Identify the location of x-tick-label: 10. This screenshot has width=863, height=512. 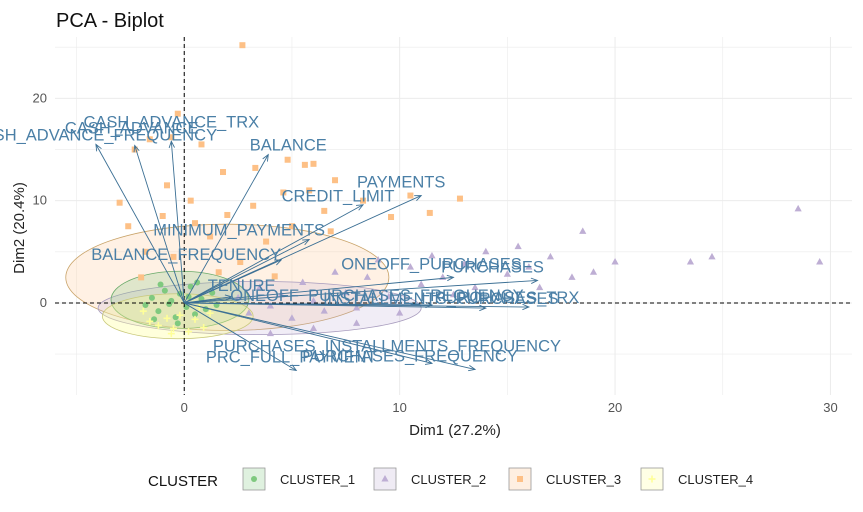
(399, 407).